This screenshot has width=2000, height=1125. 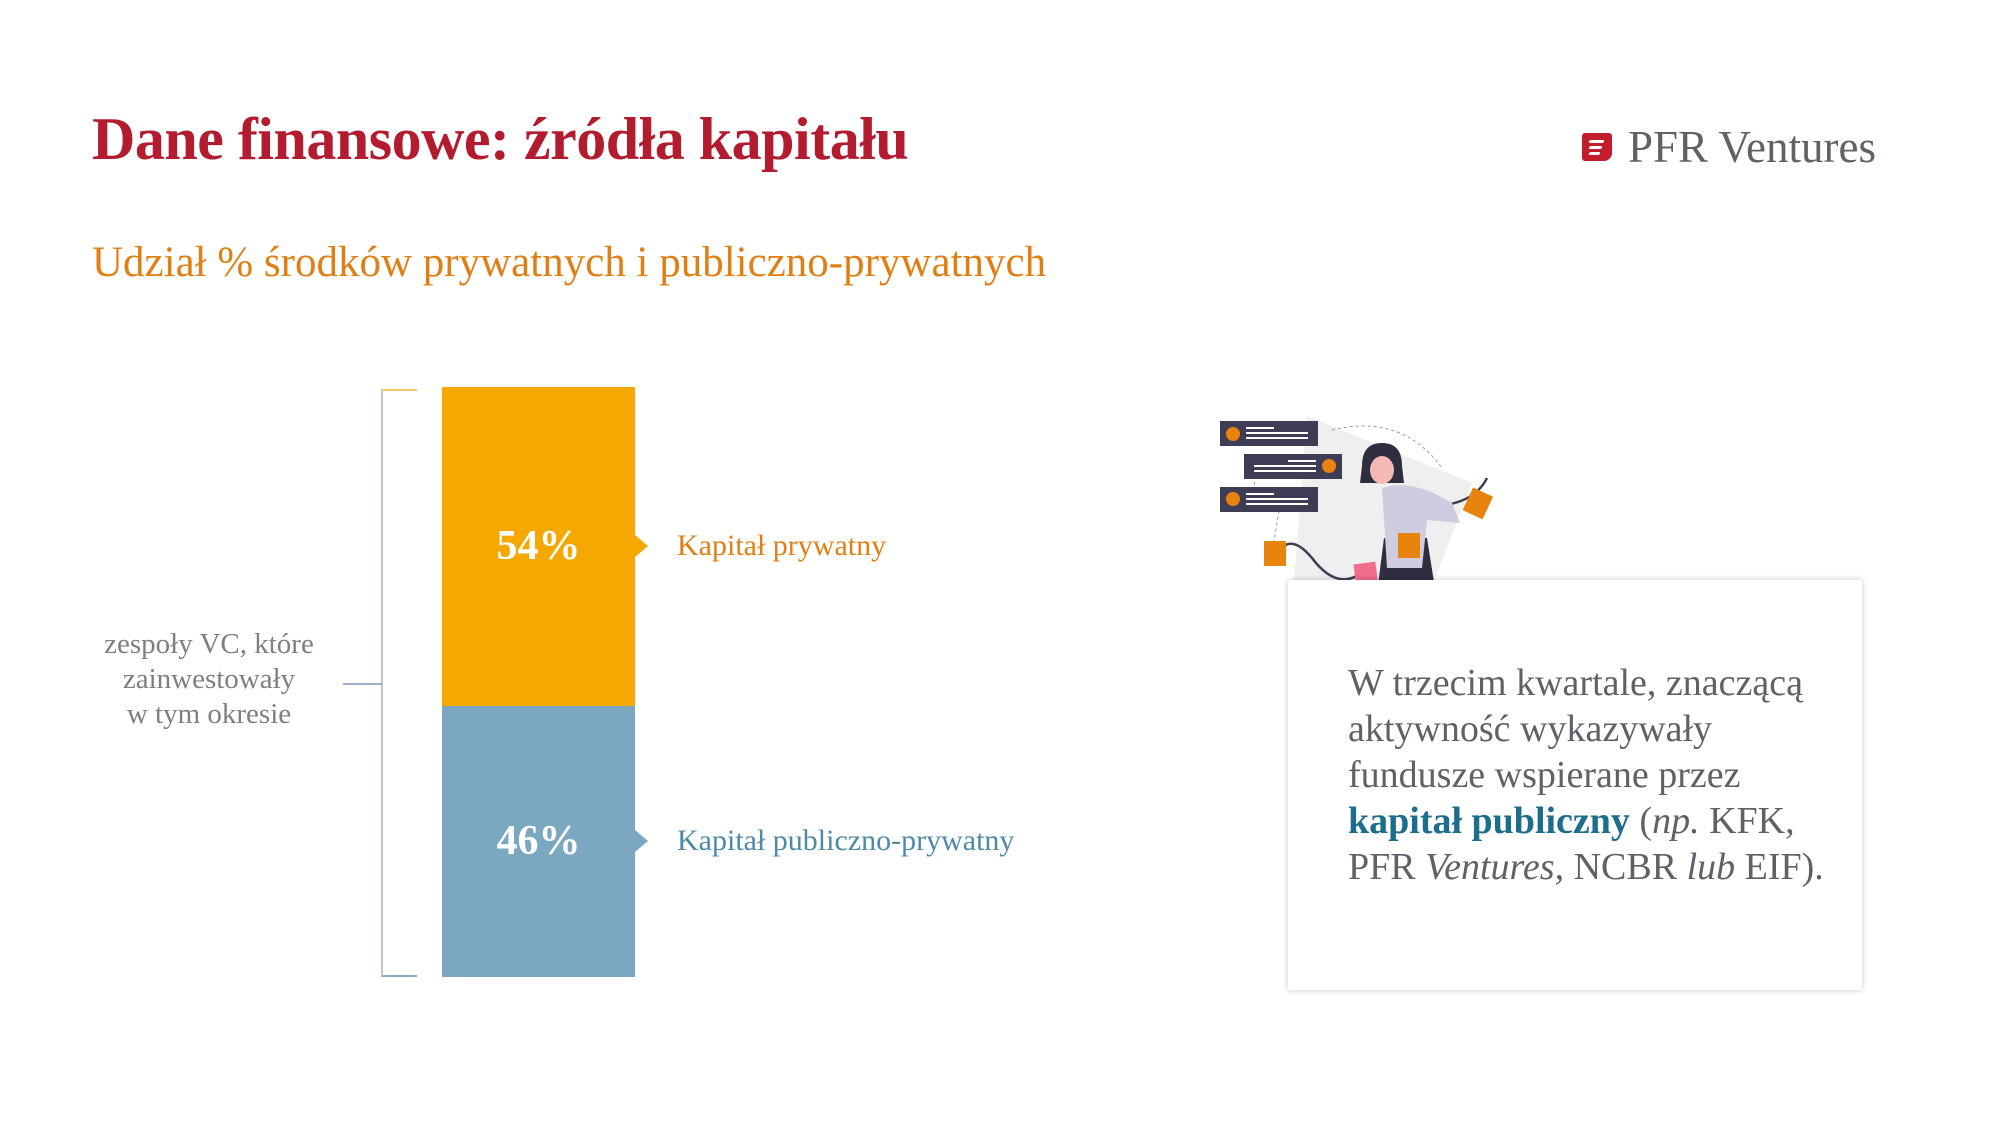 I want to click on bar-segment-private: 54% Kapitał prywatny, so click(x=664, y=546).